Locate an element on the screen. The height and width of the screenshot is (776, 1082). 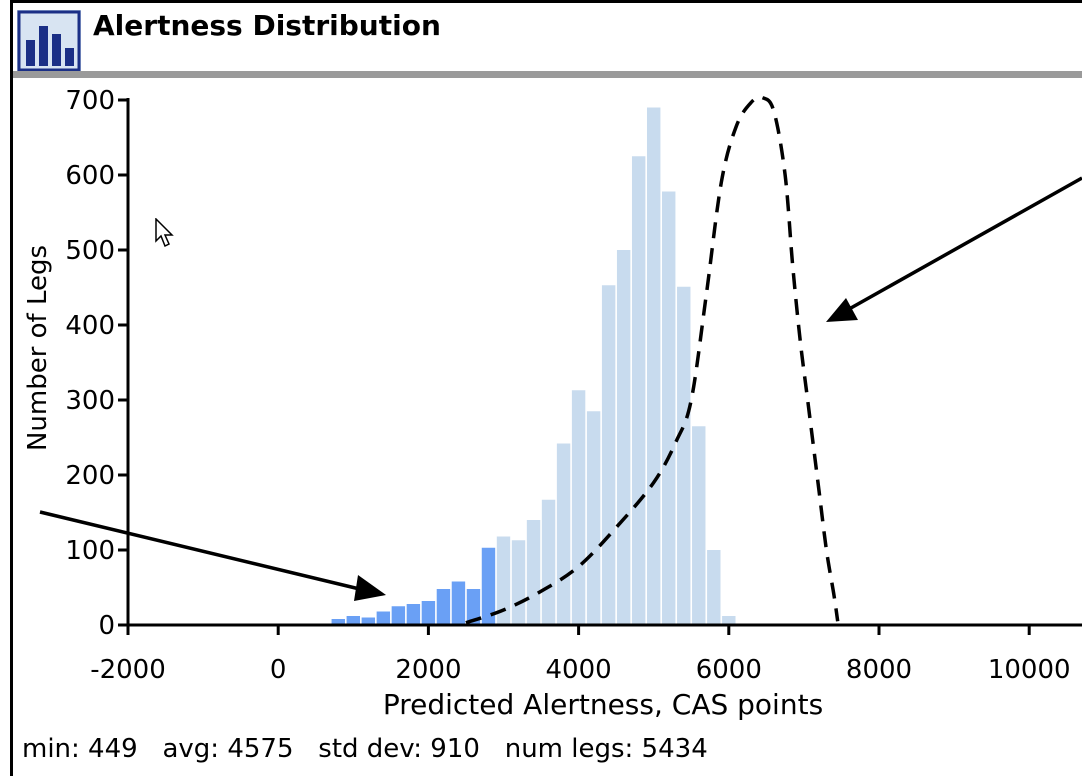
y-tick-label-4: 400 is located at coordinates (90, 326).